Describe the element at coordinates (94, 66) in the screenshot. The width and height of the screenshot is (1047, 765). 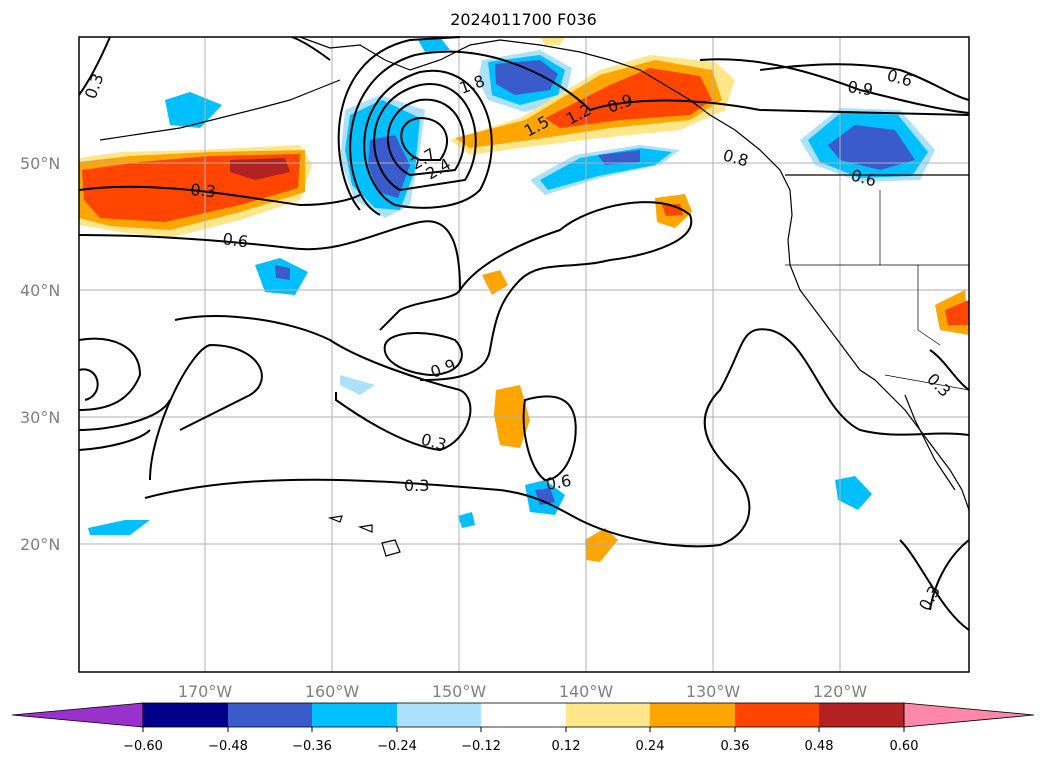
I see `contour-0-3-nw` at that location.